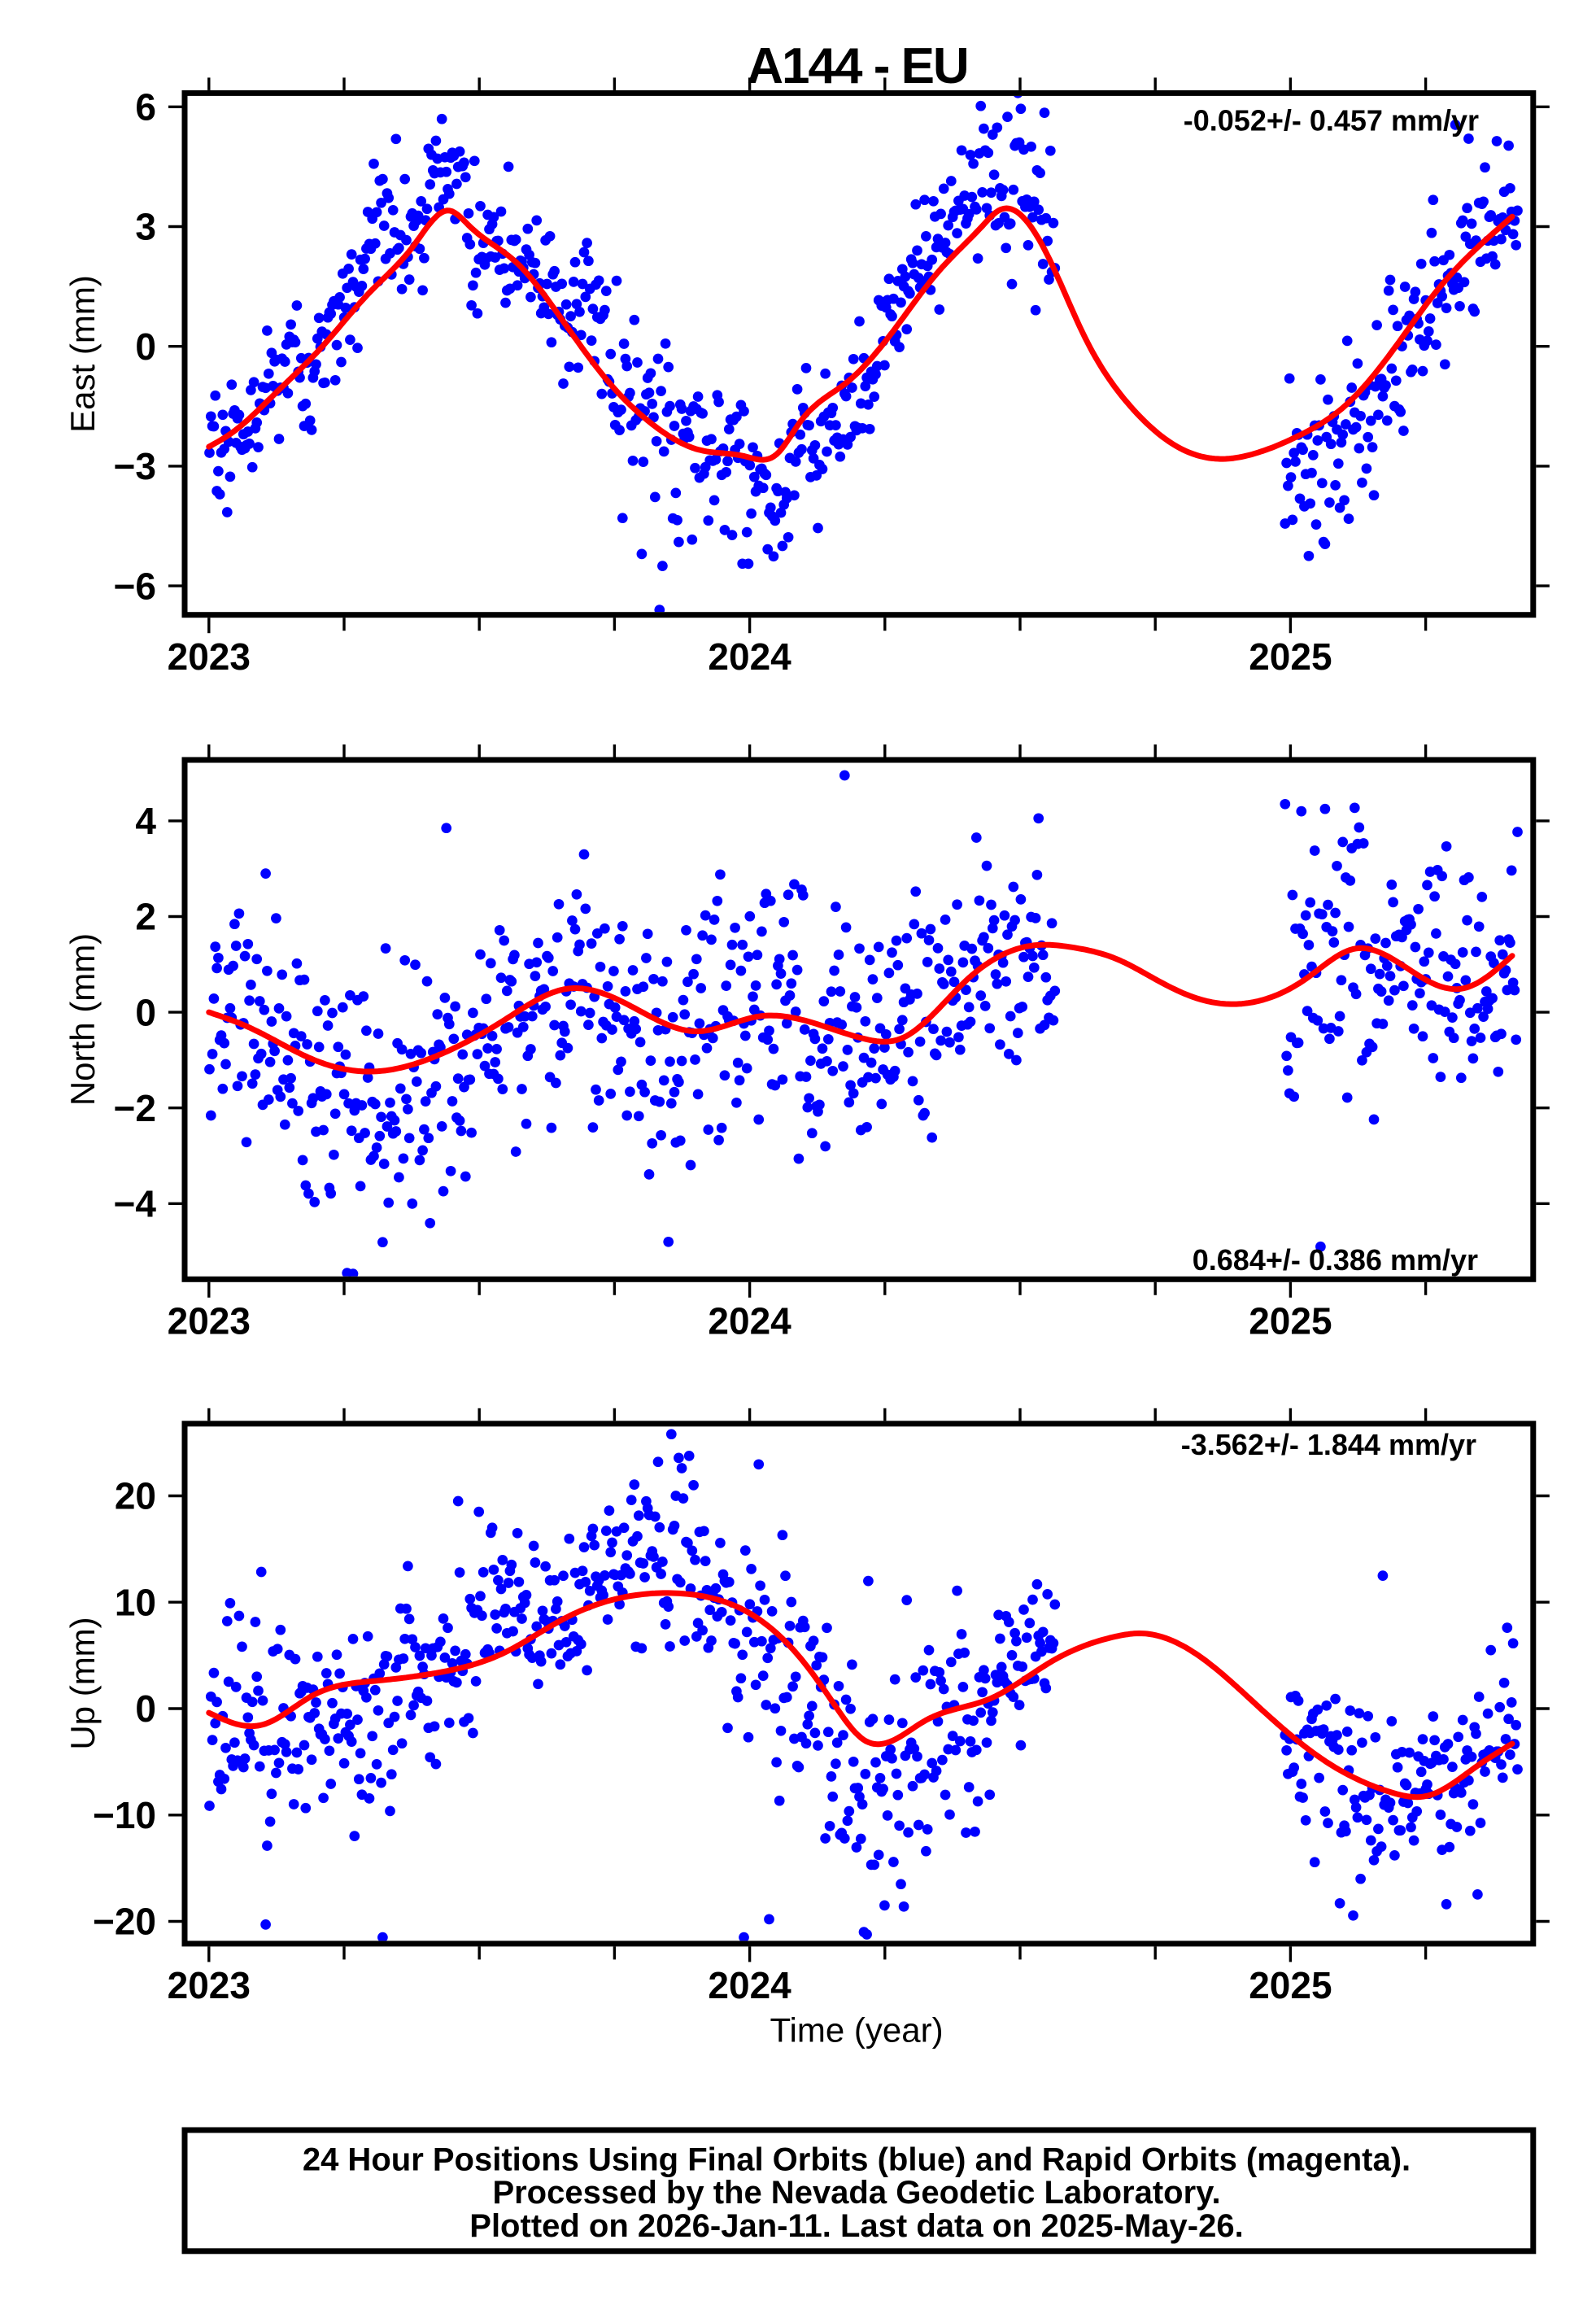  Describe the element at coordinates (145, 107) in the screenshot. I see `svg-text: 6` at that location.